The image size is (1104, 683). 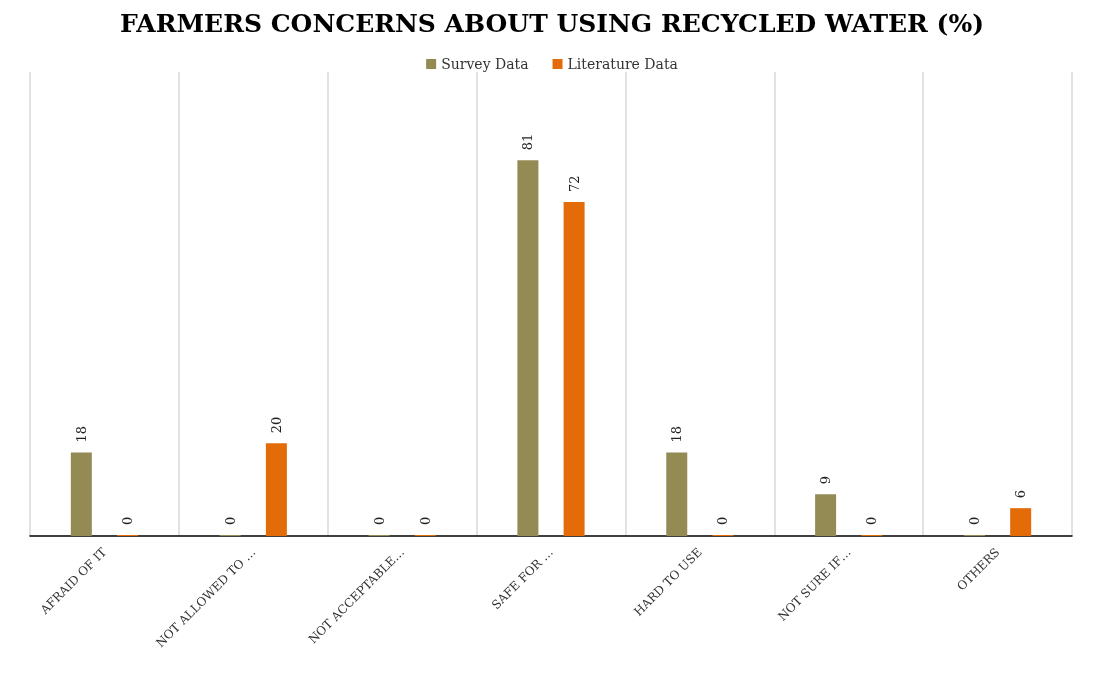 What do you see at coordinates (574, 183) in the screenshot?
I see `data-label: 72` at bounding box center [574, 183].